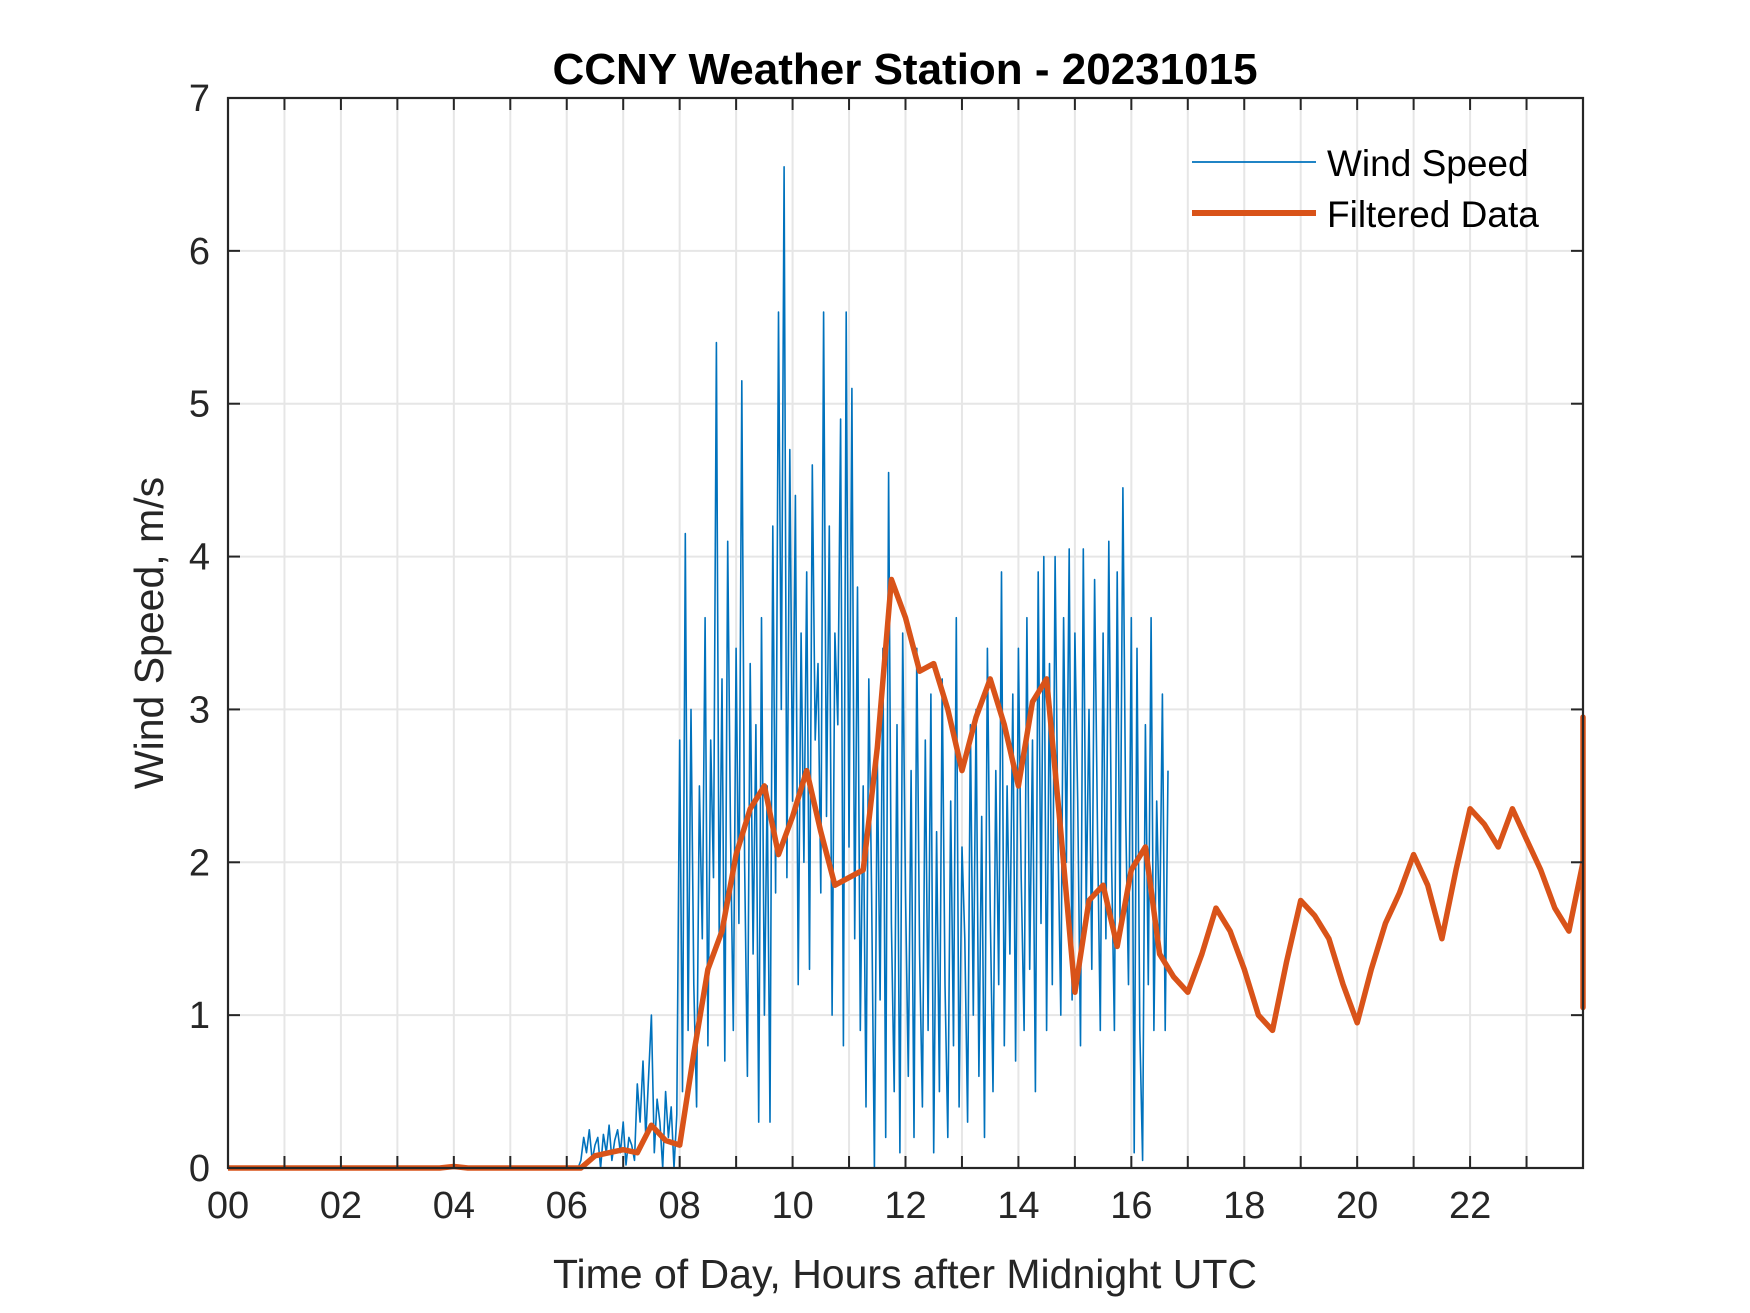 The height and width of the screenshot is (1313, 1750). What do you see at coordinates (1357, 1206) in the screenshot?
I see `x-tick-label: 20` at bounding box center [1357, 1206].